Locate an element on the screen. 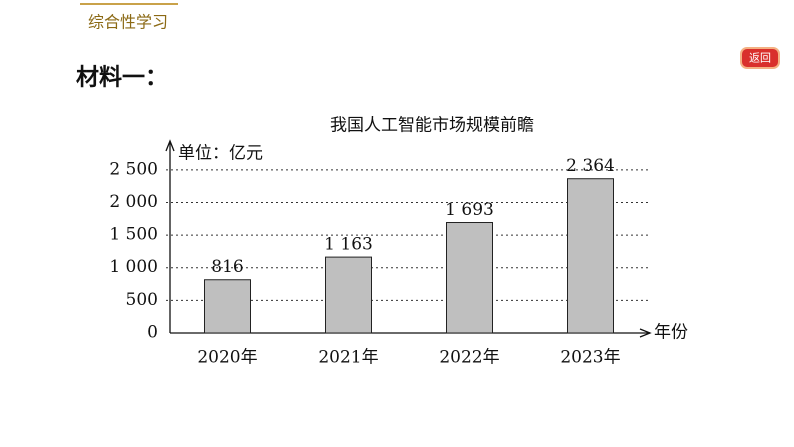 This screenshot has width=794, height=447. y-tick-label: 1 500 is located at coordinates (133, 235).